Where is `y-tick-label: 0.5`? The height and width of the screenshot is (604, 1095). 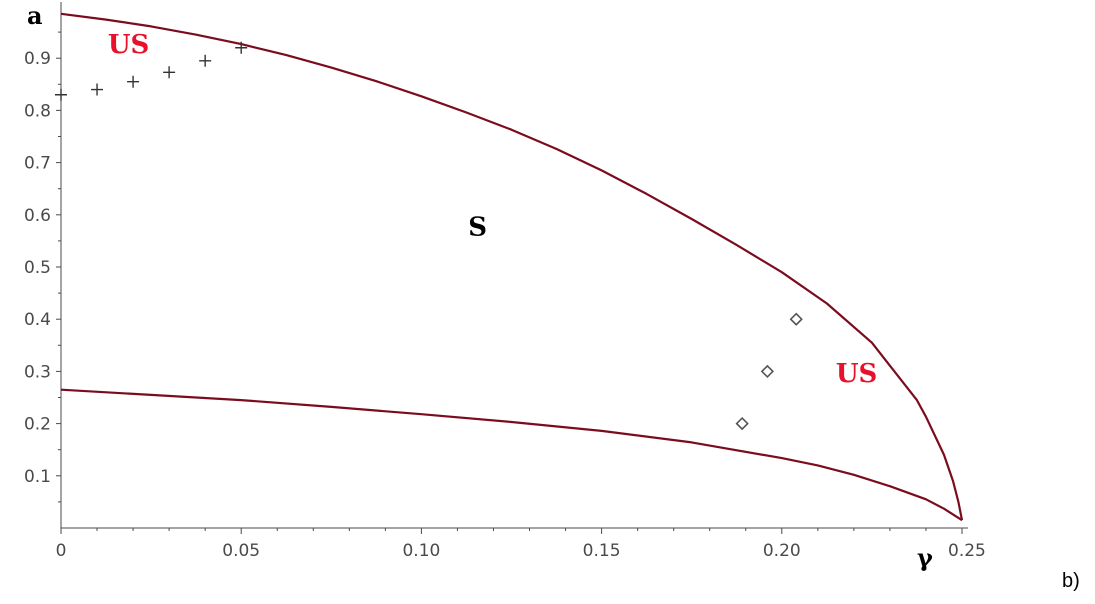
y-tick-label: 0.5 is located at coordinates (37, 268).